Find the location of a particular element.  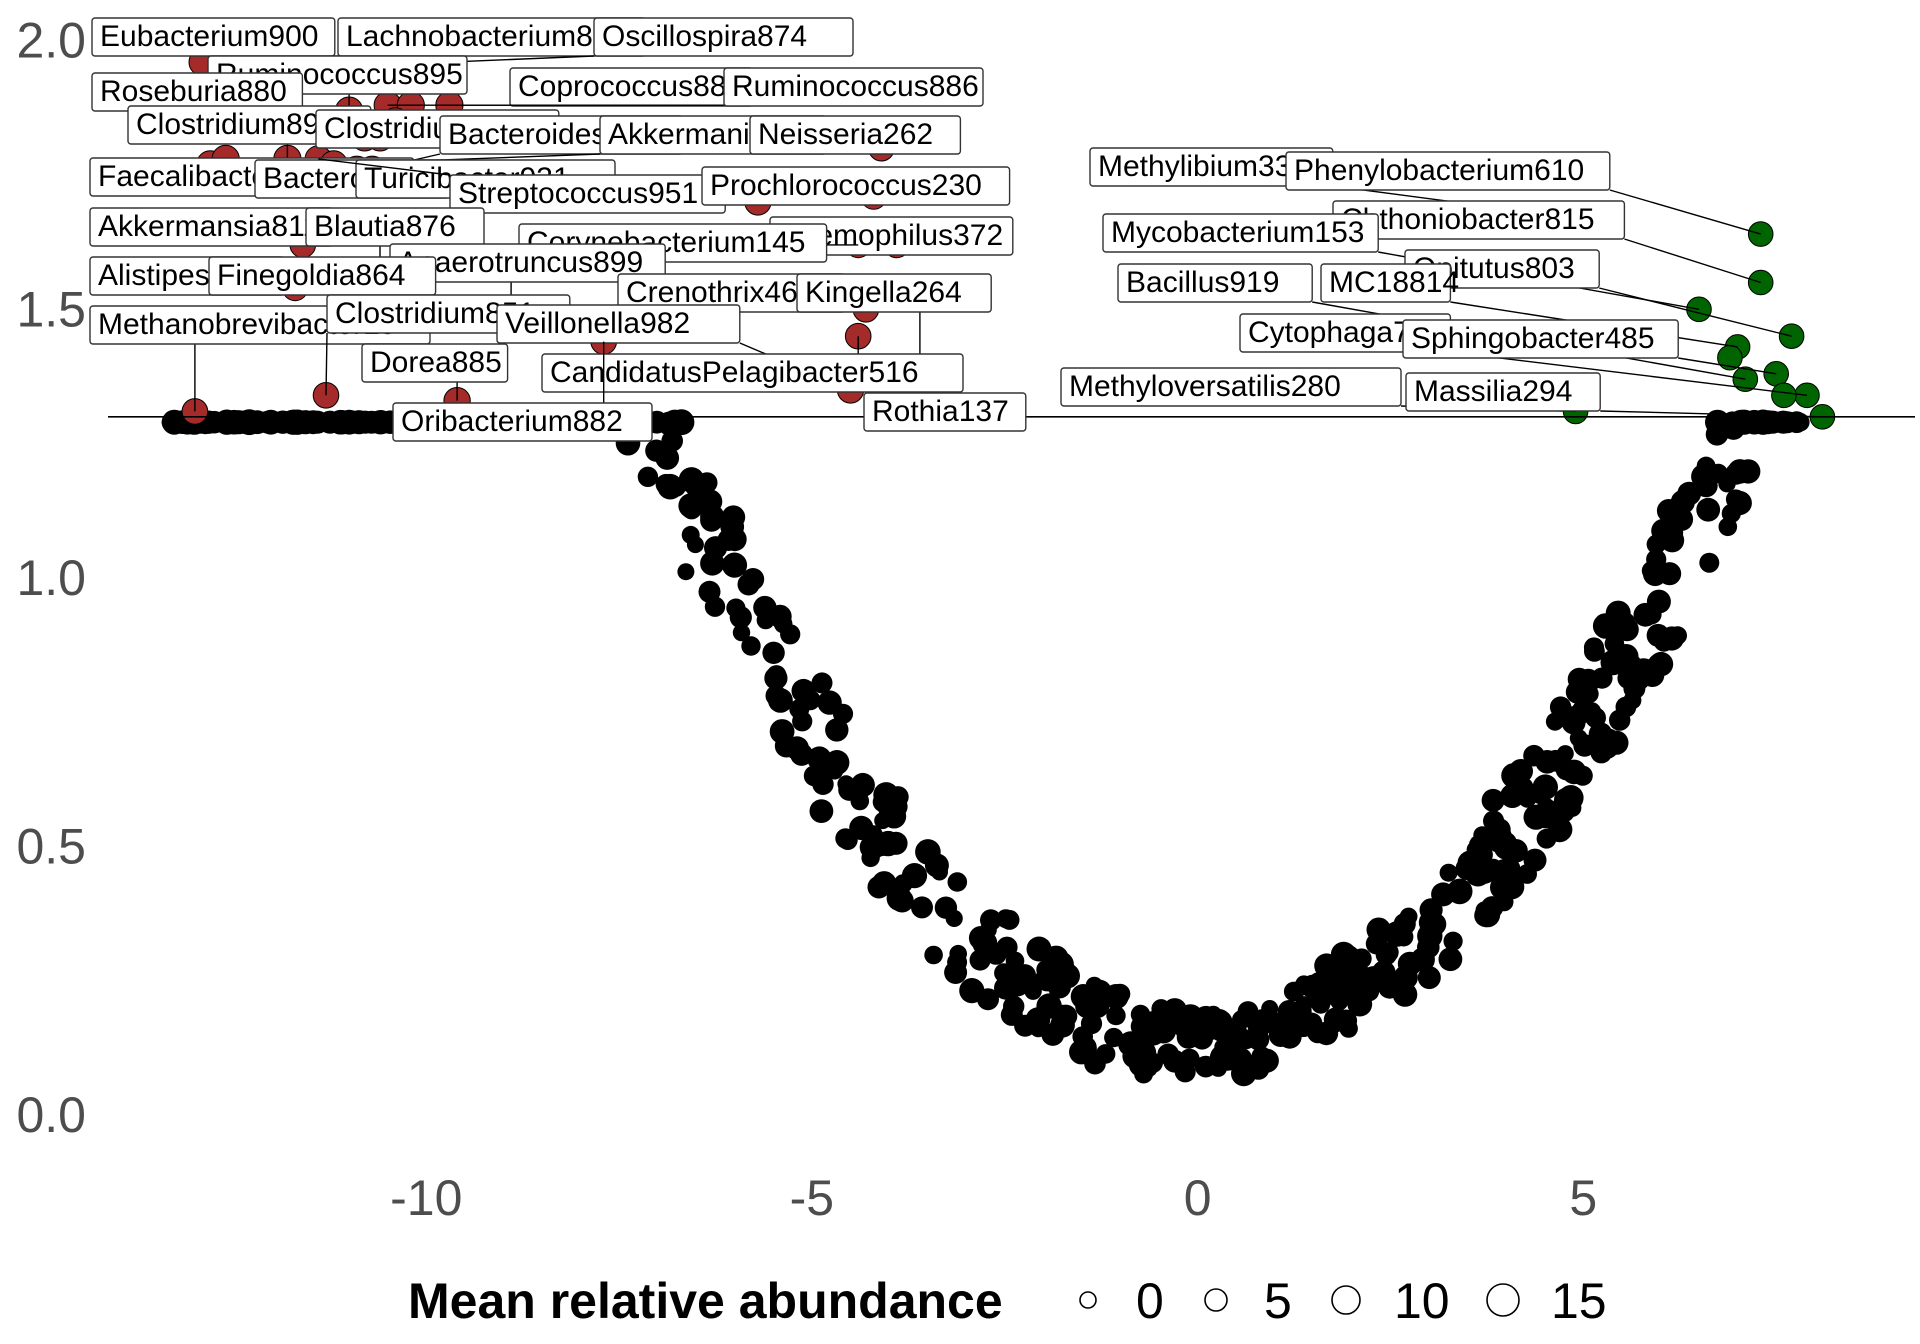

legend-size-label: 15 is located at coordinates (1579, 1301).